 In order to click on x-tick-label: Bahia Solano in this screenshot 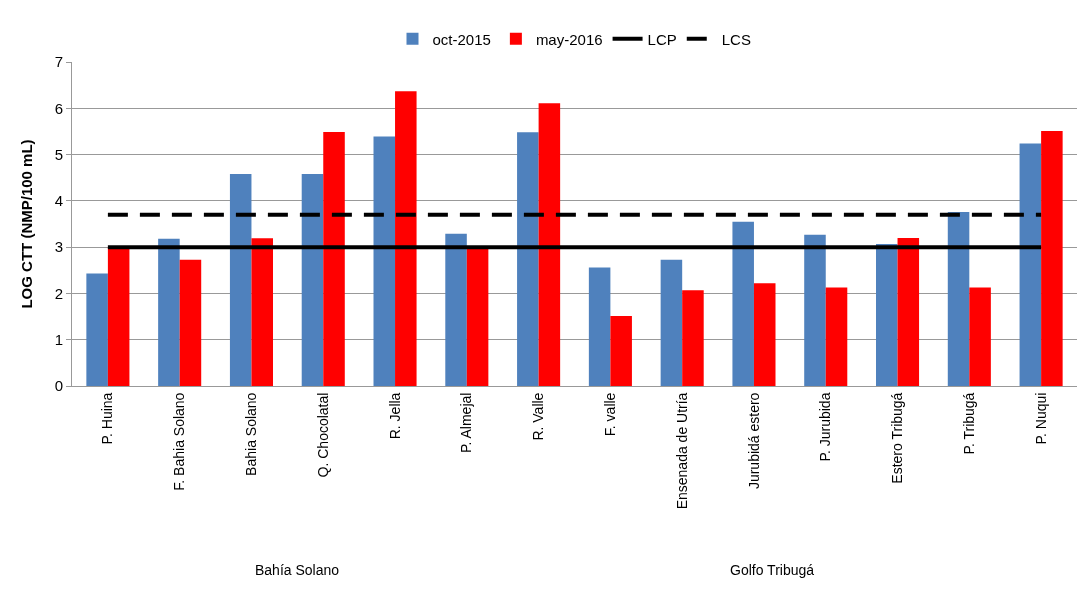, I will do `click(251, 434)`.